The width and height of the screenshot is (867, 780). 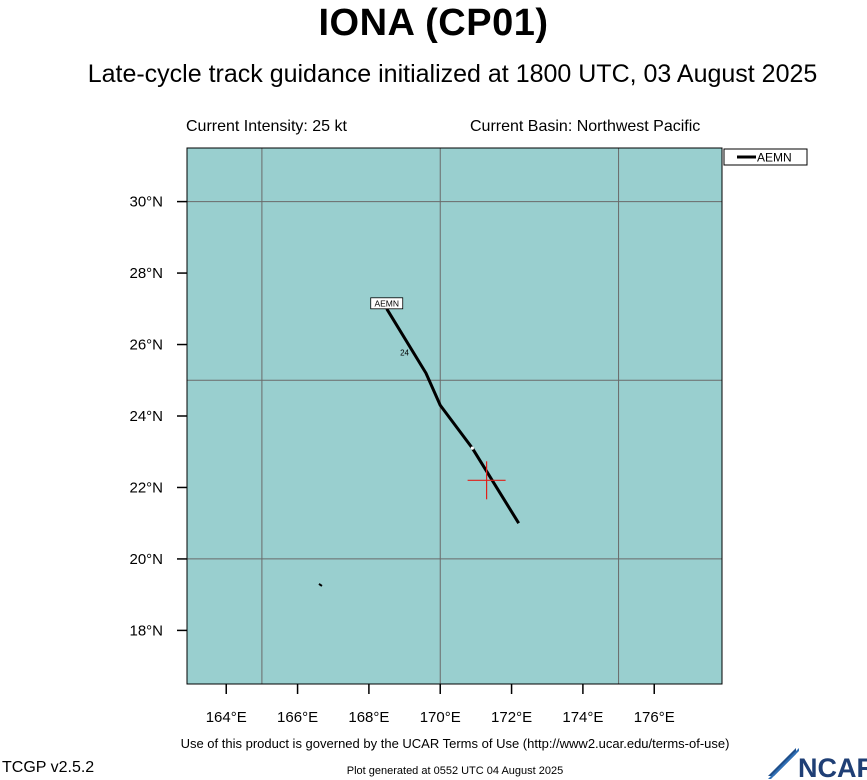 What do you see at coordinates (582, 717) in the screenshot?
I see `lon-tick-label: 174°E` at bounding box center [582, 717].